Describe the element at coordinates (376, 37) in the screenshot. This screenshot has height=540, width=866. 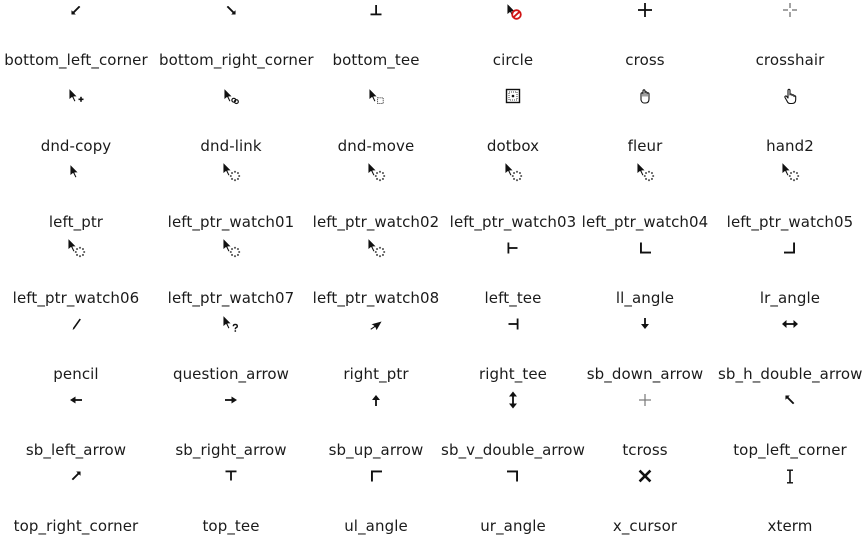
I see `cursor-tile: bottom_tee` at that location.